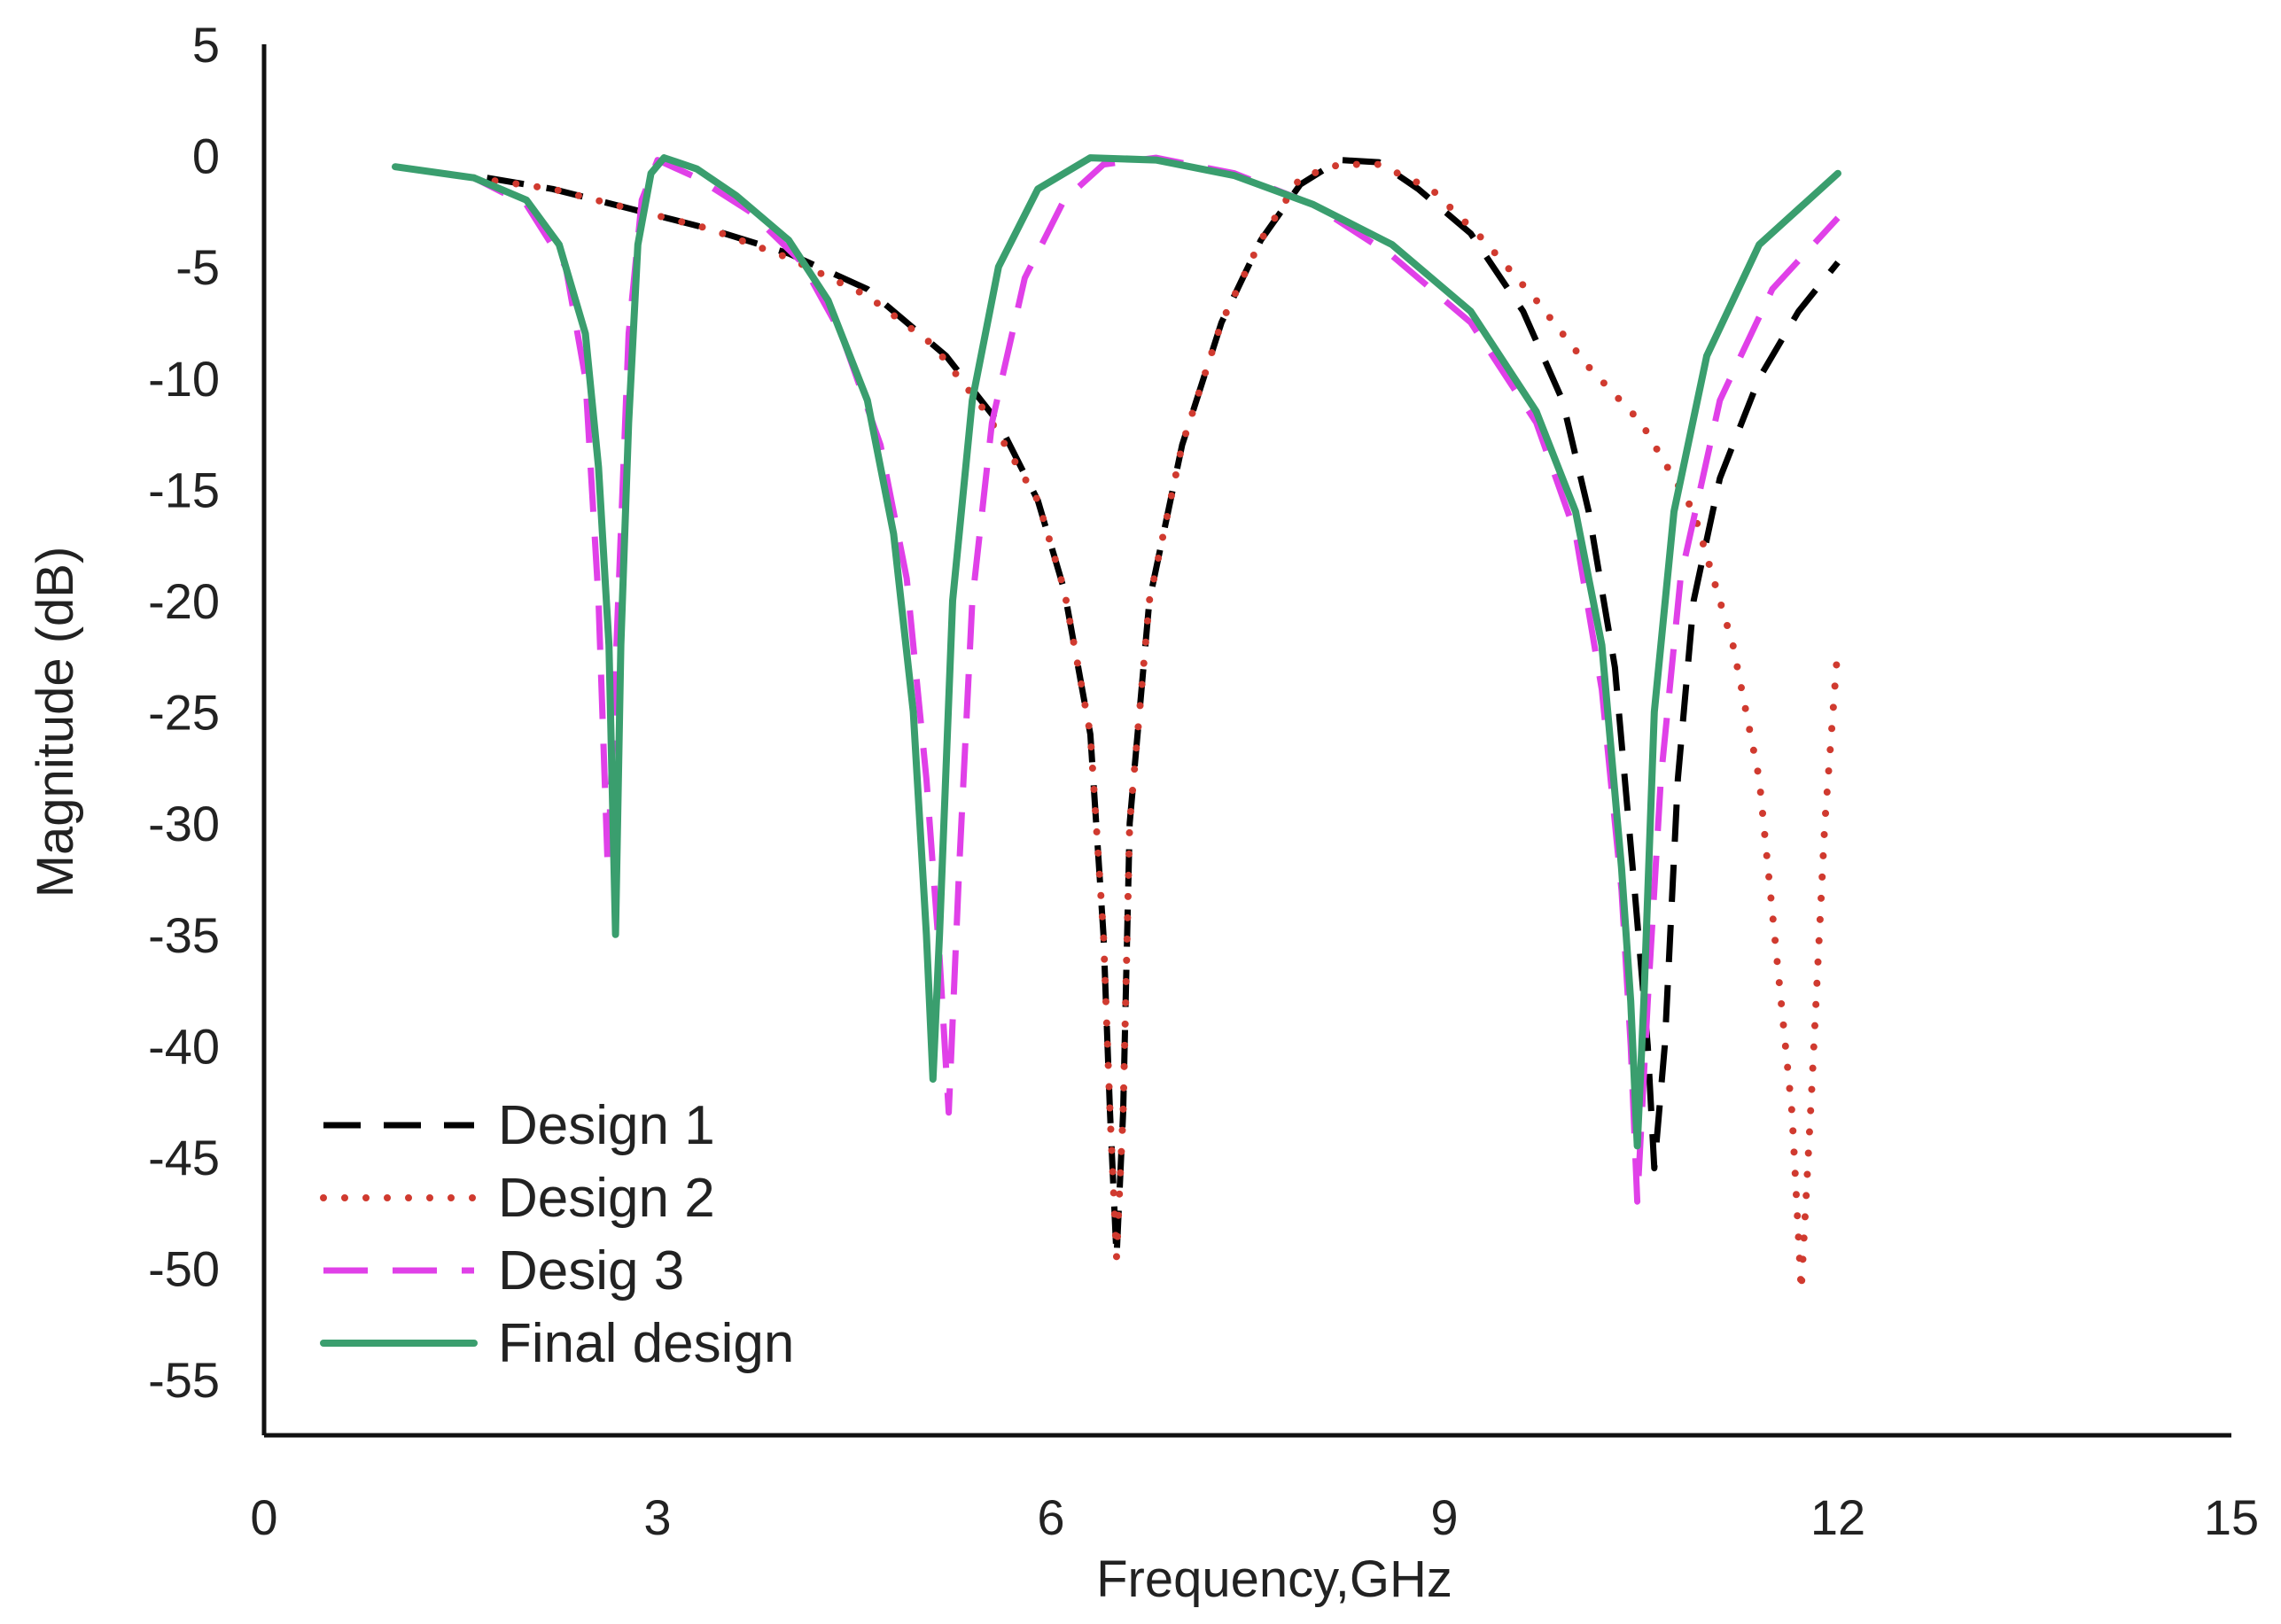  What do you see at coordinates (1050, 1517) in the screenshot?
I see `x-tick-label: 6` at bounding box center [1050, 1517].